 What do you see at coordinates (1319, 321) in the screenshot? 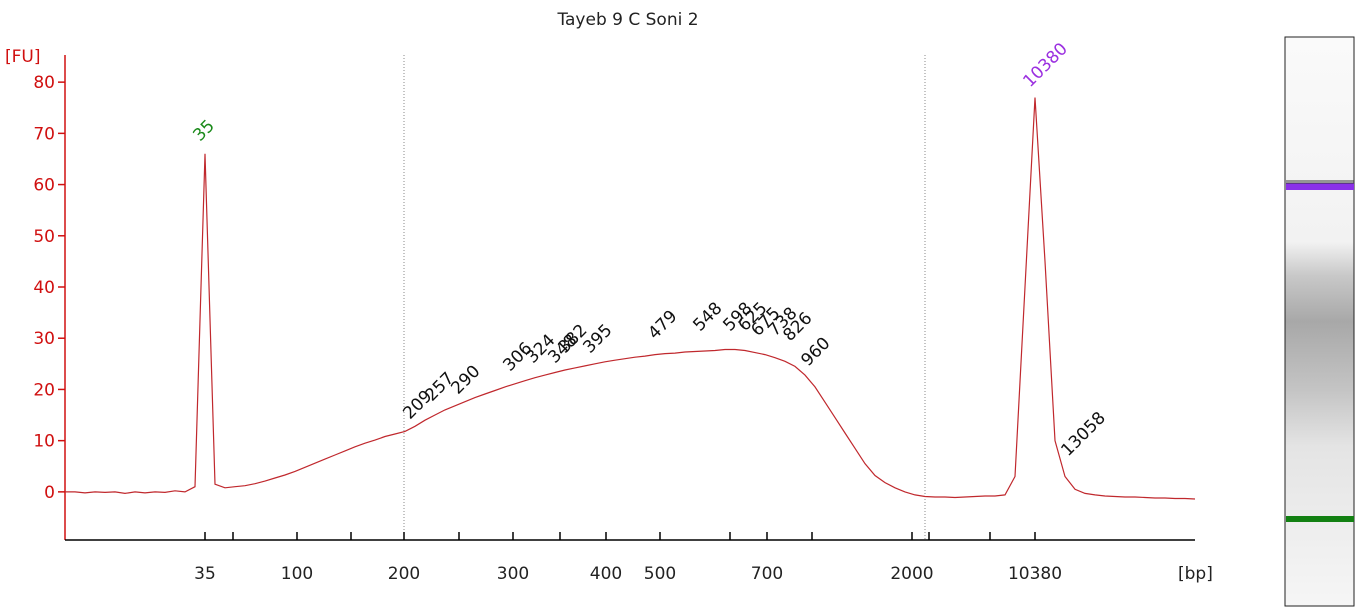
I see `gel-lane` at bounding box center [1319, 321].